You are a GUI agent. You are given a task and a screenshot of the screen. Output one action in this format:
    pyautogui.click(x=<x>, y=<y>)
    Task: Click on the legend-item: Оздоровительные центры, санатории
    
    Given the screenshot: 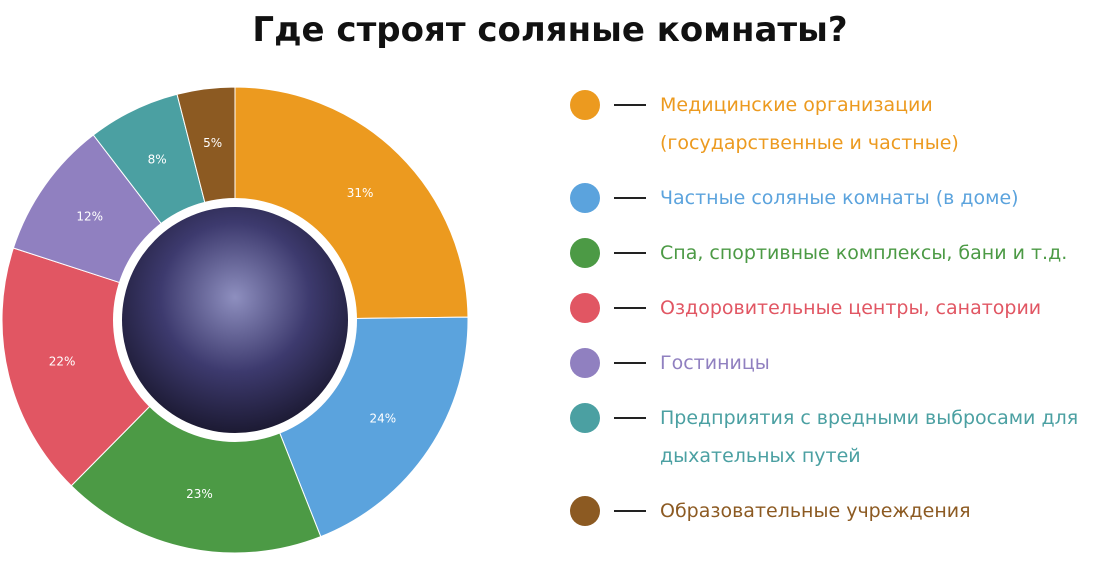 What is the action you would take?
    pyautogui.click(x=830, y=308)
    